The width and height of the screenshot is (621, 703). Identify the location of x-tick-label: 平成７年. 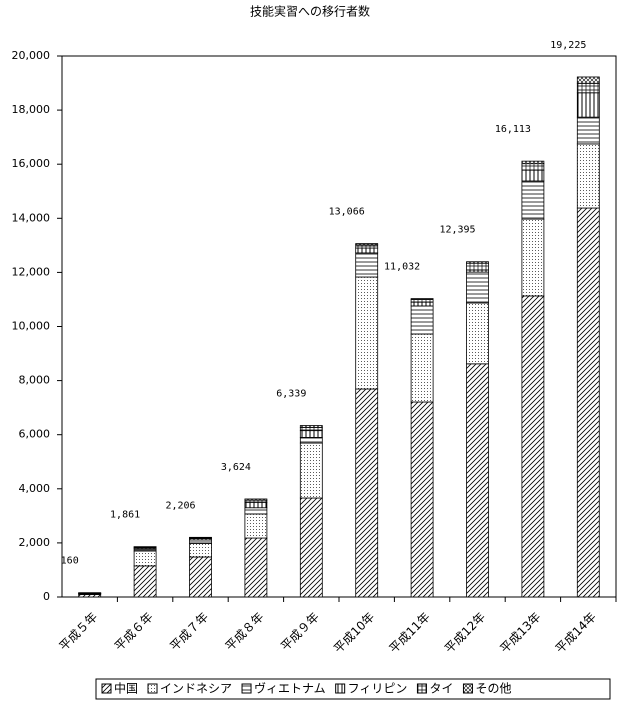
(189, 632).